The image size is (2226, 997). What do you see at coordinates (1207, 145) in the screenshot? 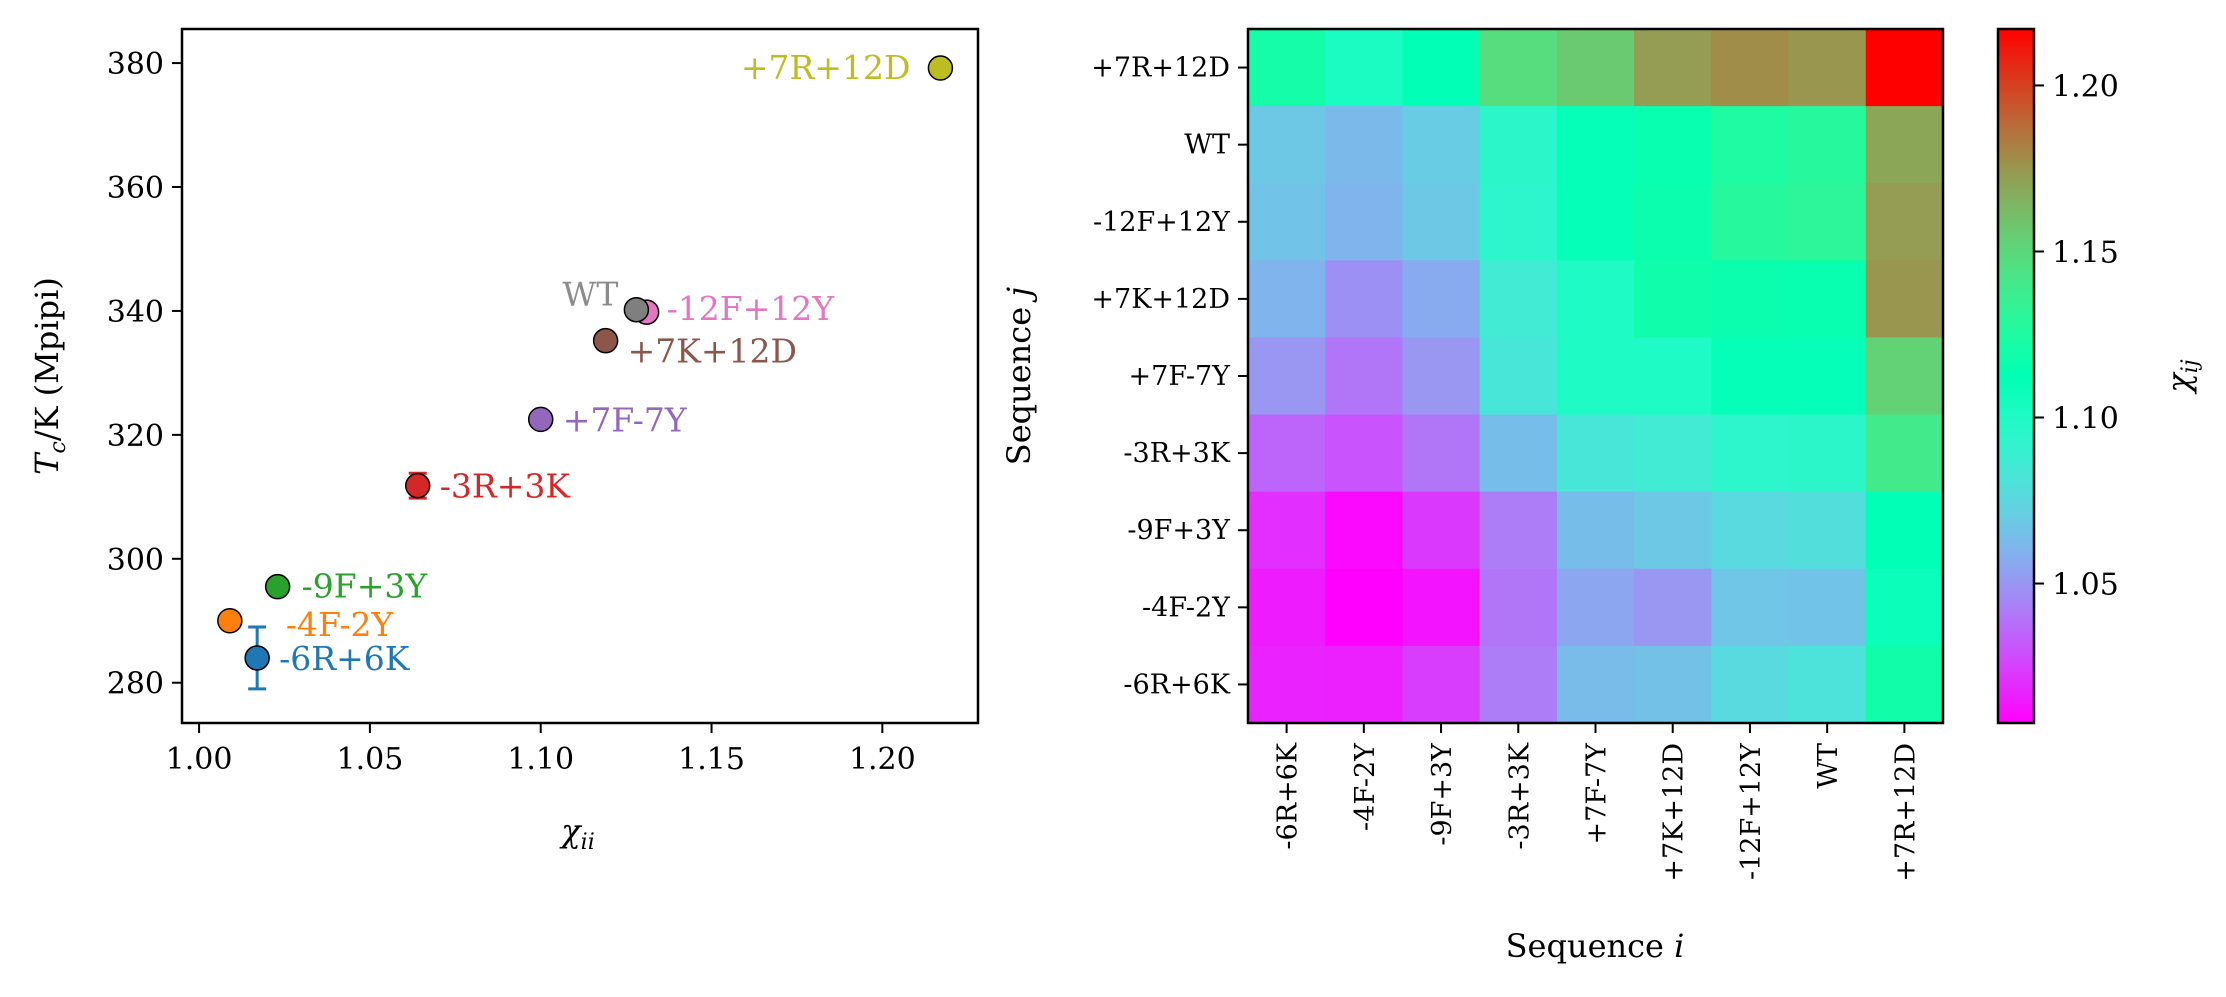
I see `heatmap-y-tick-label: WT` at bounding box center [1207, 145].